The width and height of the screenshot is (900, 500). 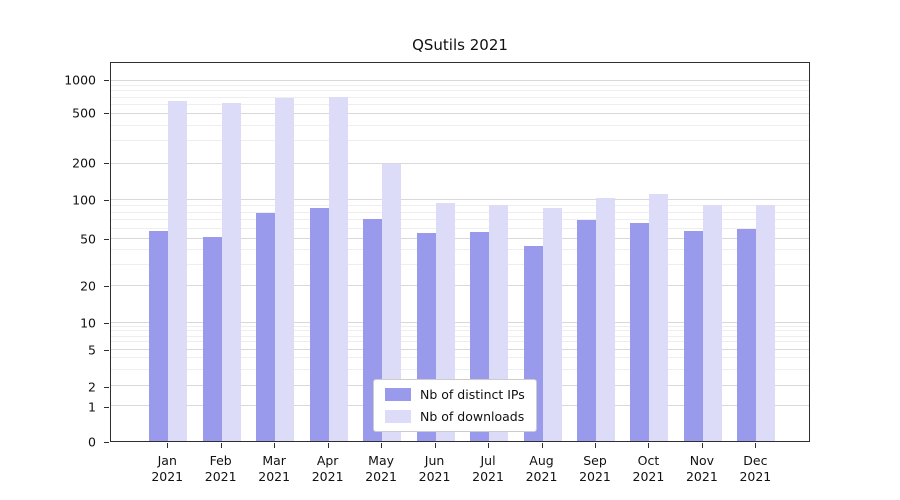 I want to click on bar-nb-of-distinct-ips-oct-2021, so click(x=640, y=331).